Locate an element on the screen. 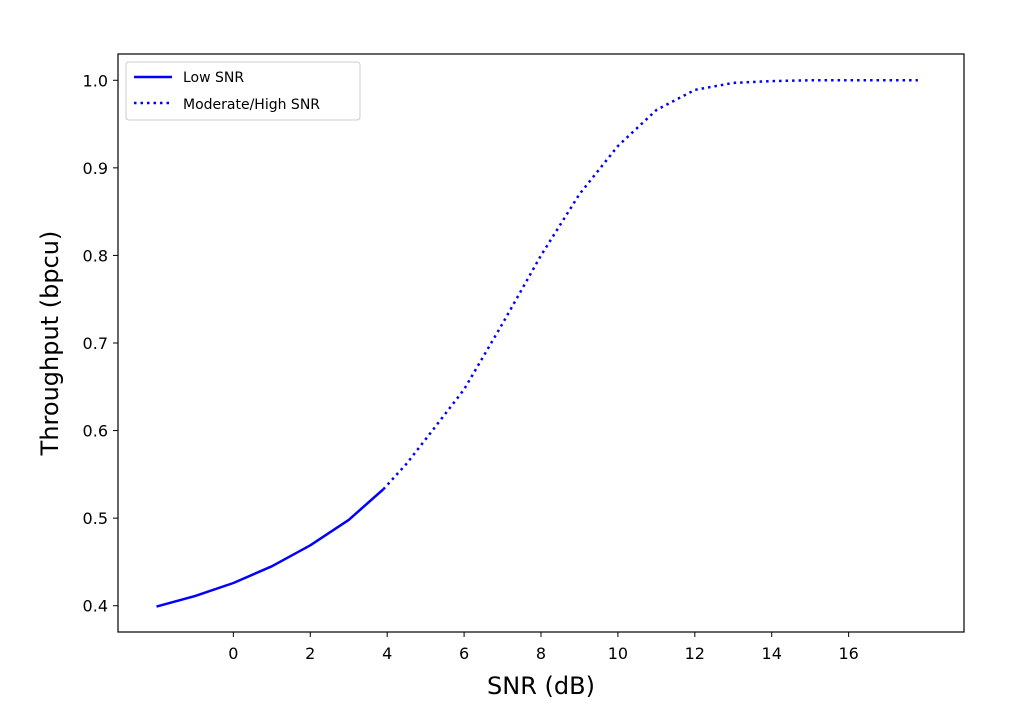 The height and width of the screenshot is (710, 1026). x-tick-label: 0 is located at coordinates (233, 653).